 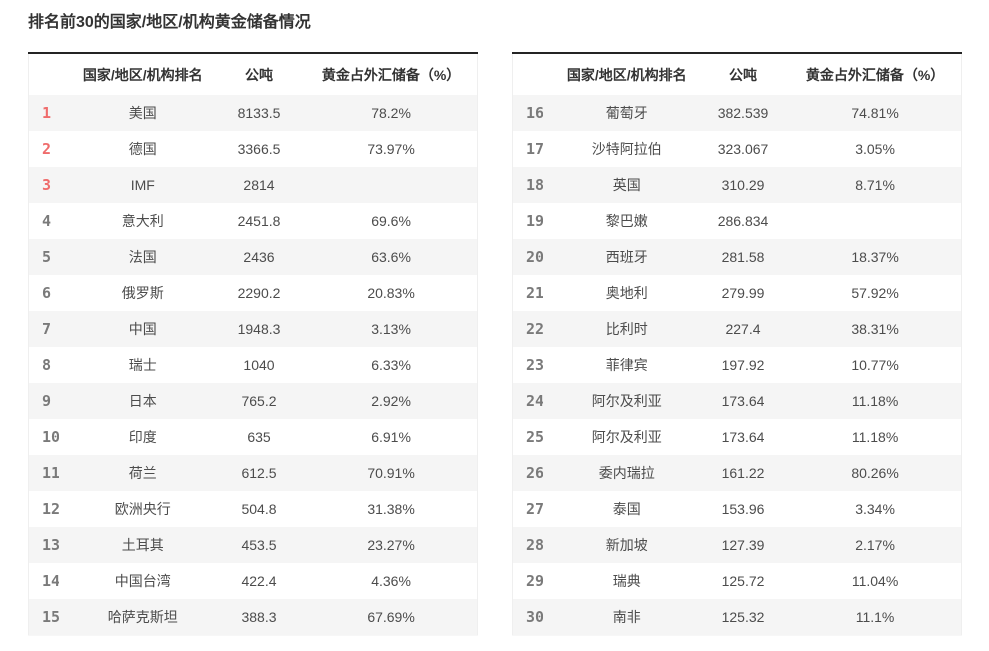 I want to click on metric-tons-cell: 1948.3, so click(x=259, y=329).